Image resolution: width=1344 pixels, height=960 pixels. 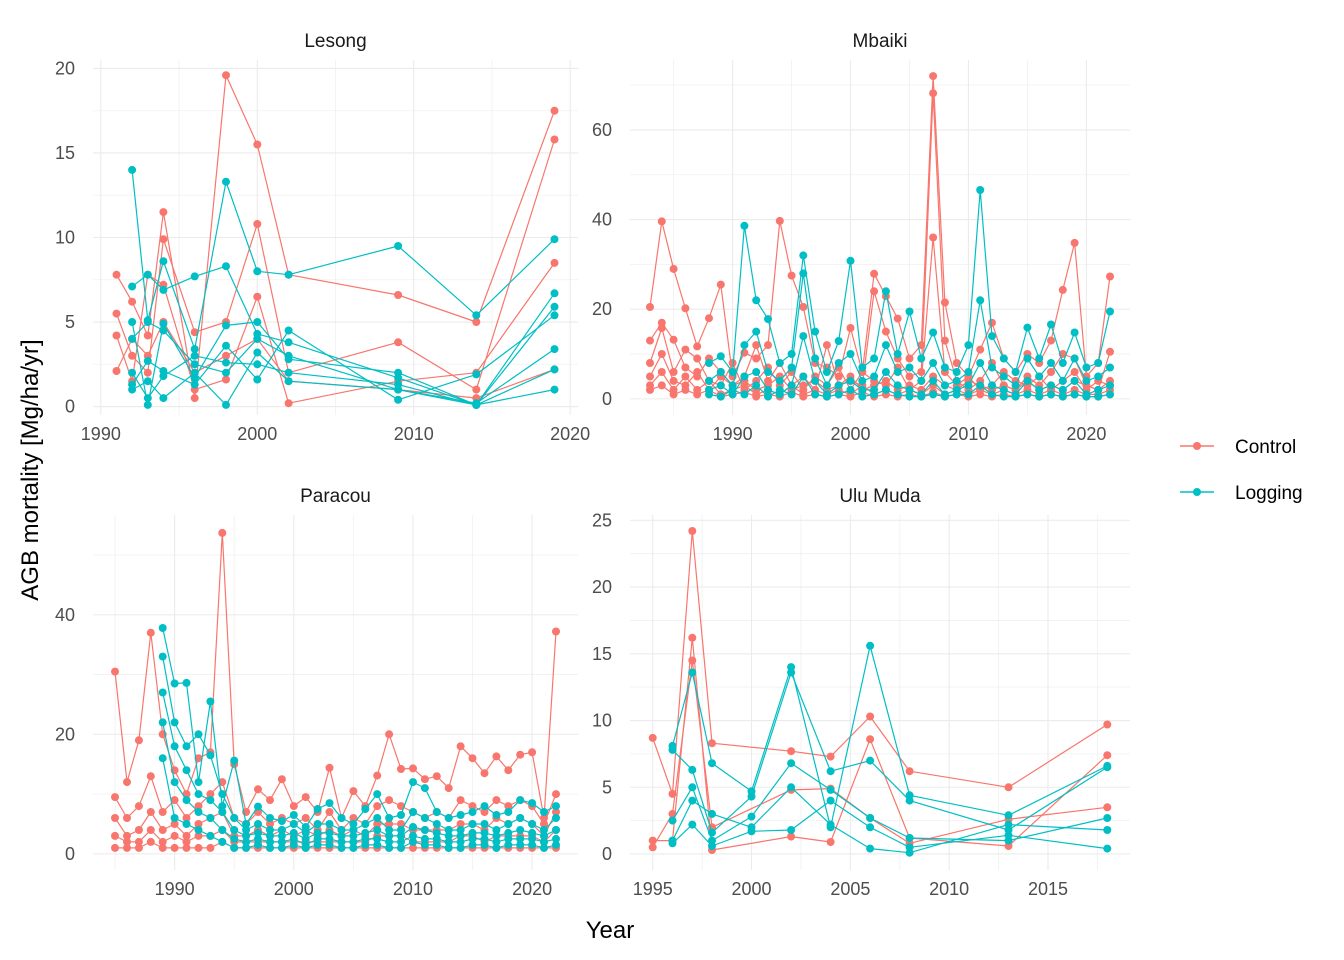 What do you see at coordinates (359, 744) in the screenshot?
I see `series-logging-paracou` at bounding box center [359, 744].